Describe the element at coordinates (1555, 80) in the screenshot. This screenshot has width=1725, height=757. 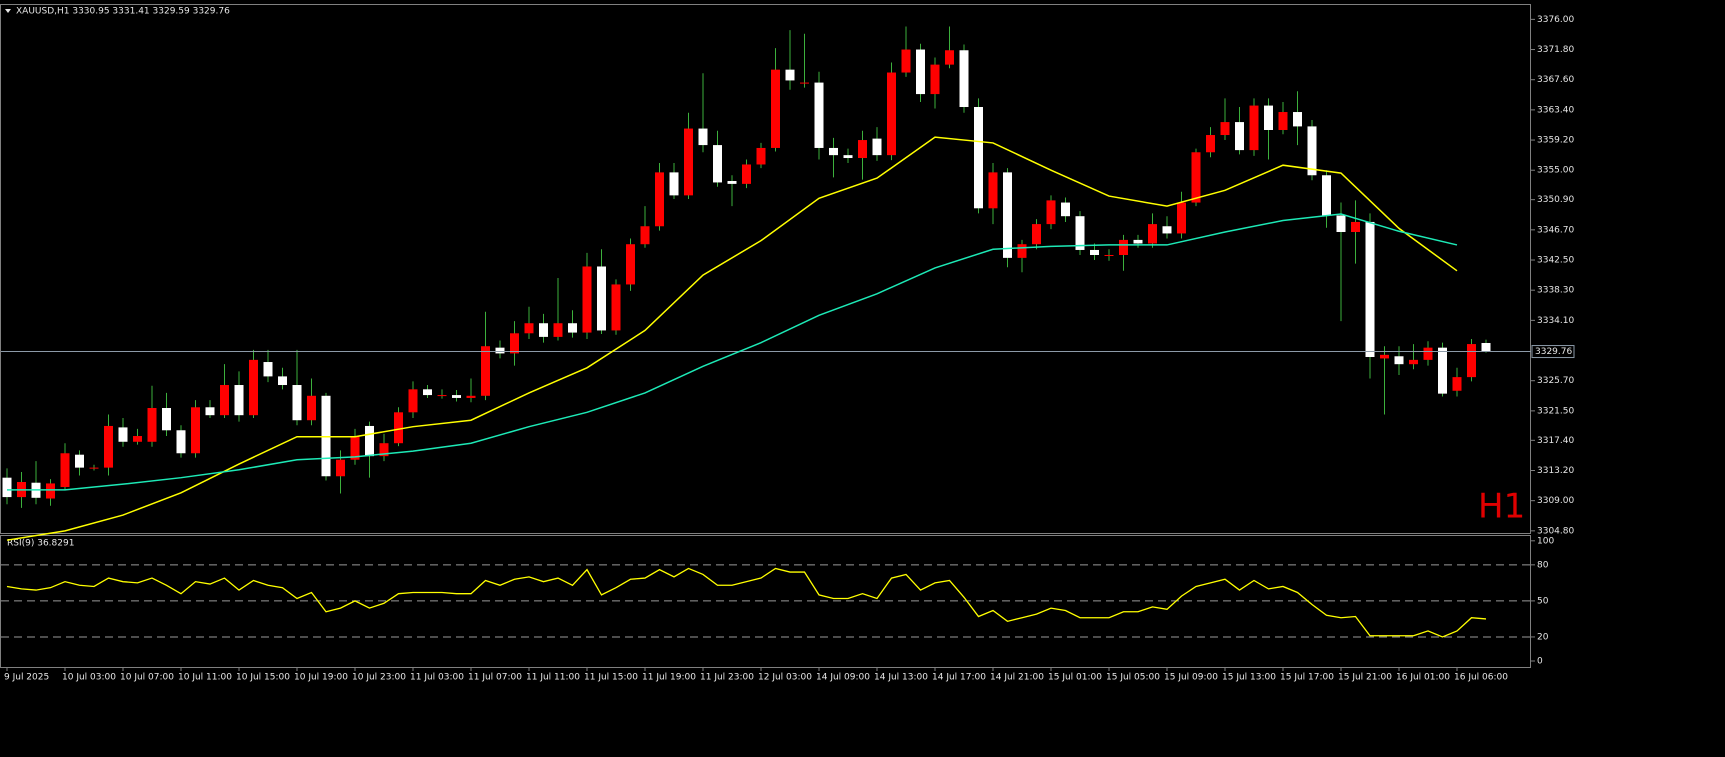
I see `y-tick-label: 3367.60` at that location.